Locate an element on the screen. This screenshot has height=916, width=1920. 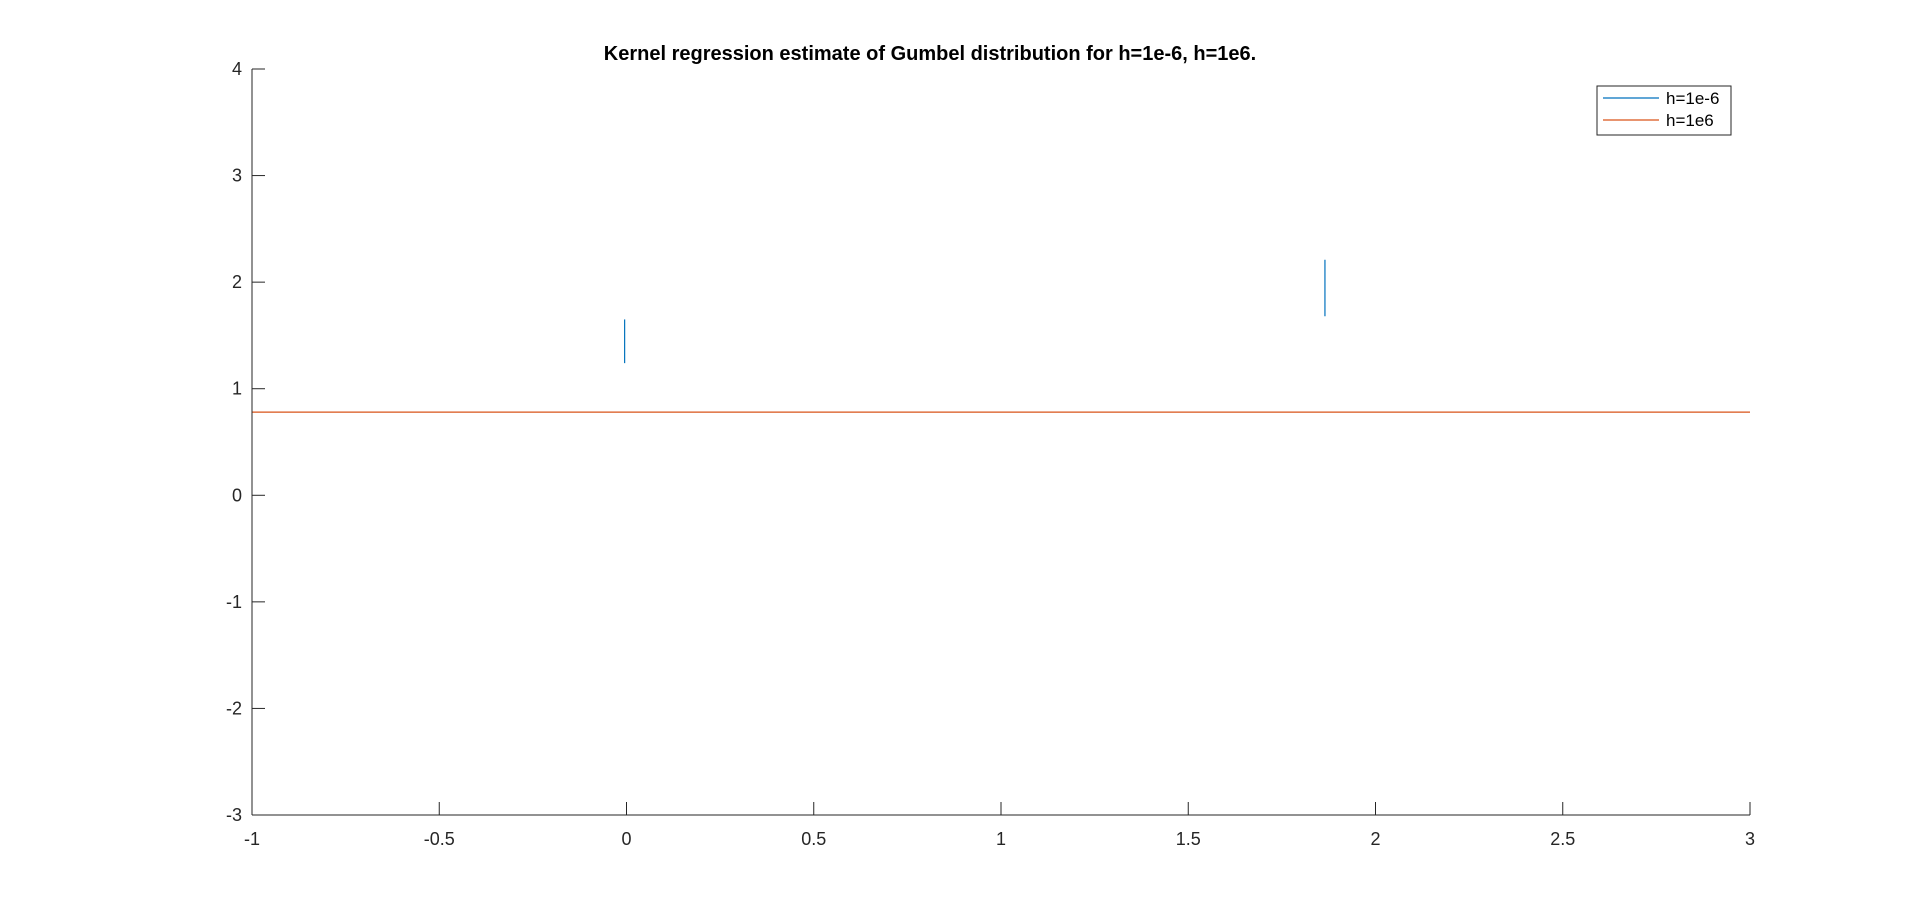
y-tick-label: 4 is located at coordinates (237, 69).